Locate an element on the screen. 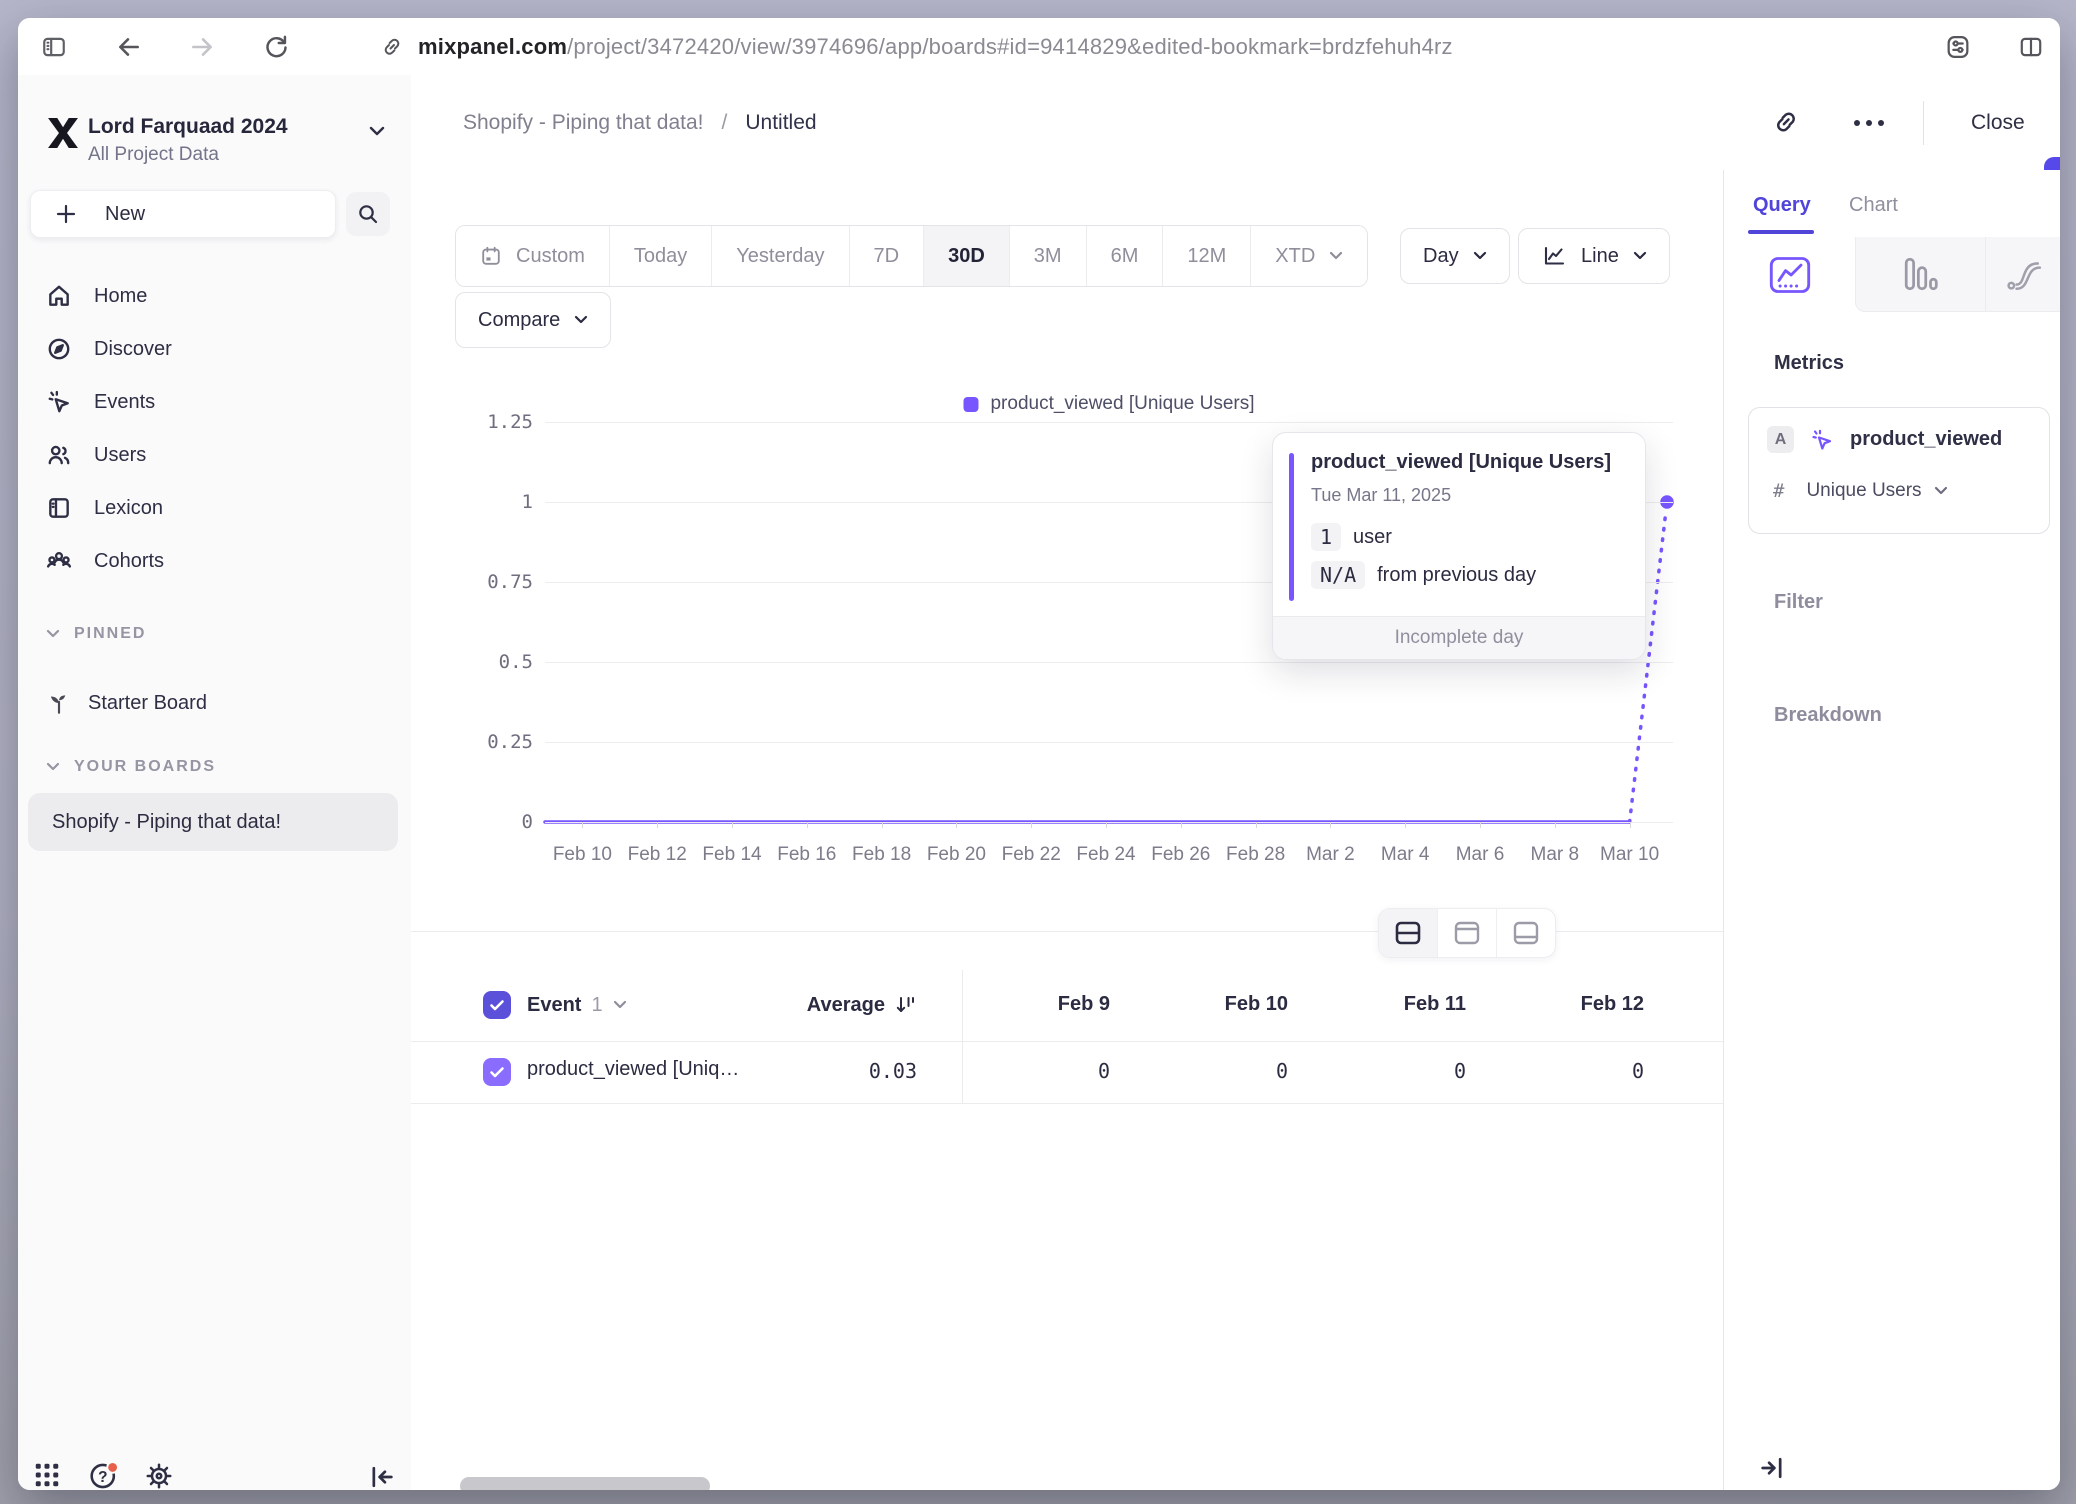 This screenshot has width=2076, height=1504. sidebar-item-discover: Discover is located at coordinates (109, 349).